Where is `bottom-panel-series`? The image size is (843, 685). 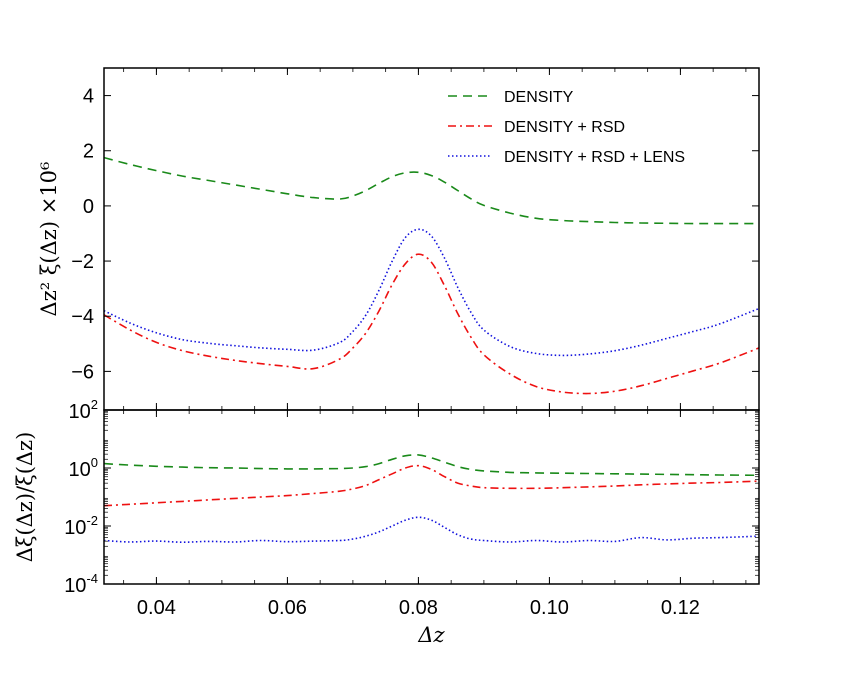 bottom-panel-series is located at coordinates (431, 499).